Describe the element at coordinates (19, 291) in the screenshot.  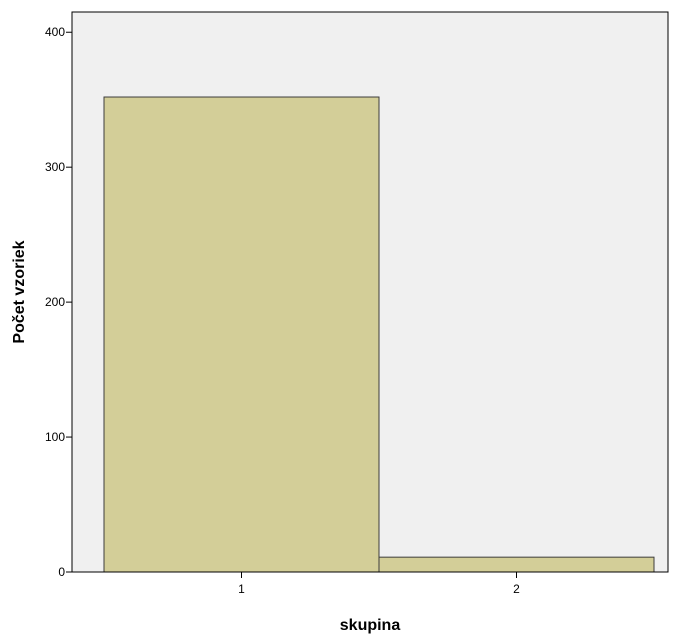
I see `y-axis-title: Počet vzoriek` at that location.